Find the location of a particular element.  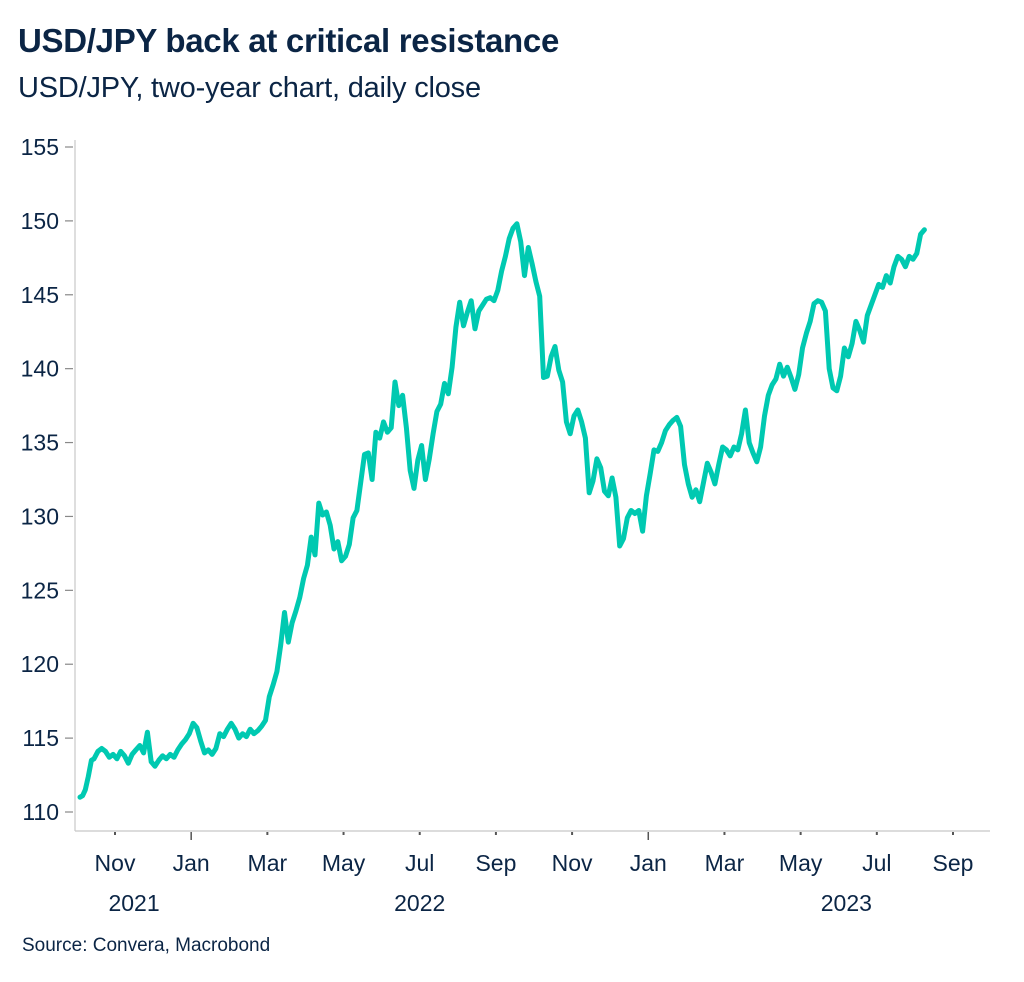

source-note: Source: Convera, Macrobond is located at coordinates (146, 945).